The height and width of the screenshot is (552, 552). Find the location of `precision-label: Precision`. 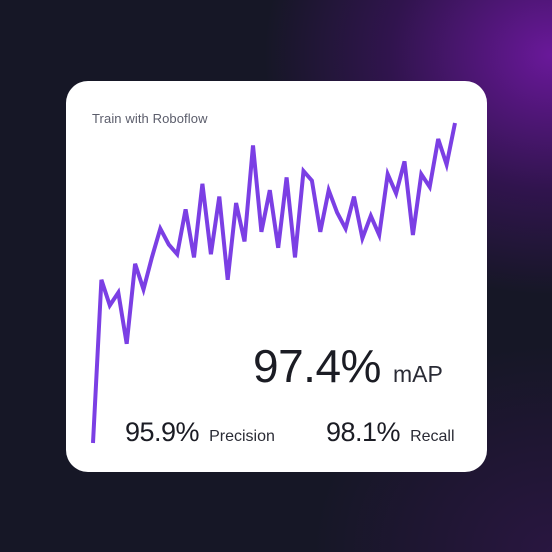

precision-label: Precision is located at coordinates (242, 436).